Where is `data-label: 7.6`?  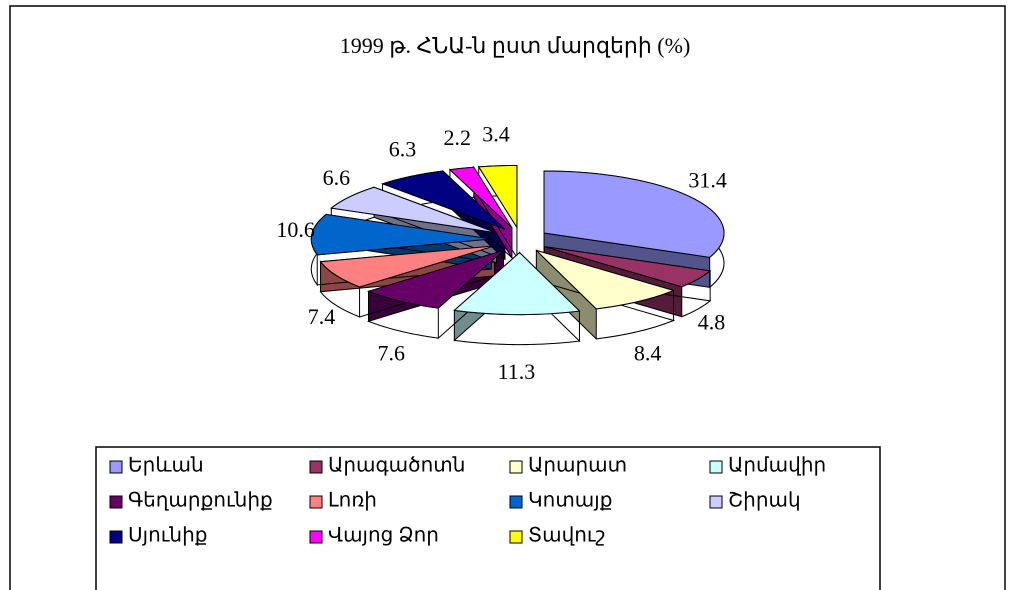
data-label: 7.6 is located at coordinates (391, 352).